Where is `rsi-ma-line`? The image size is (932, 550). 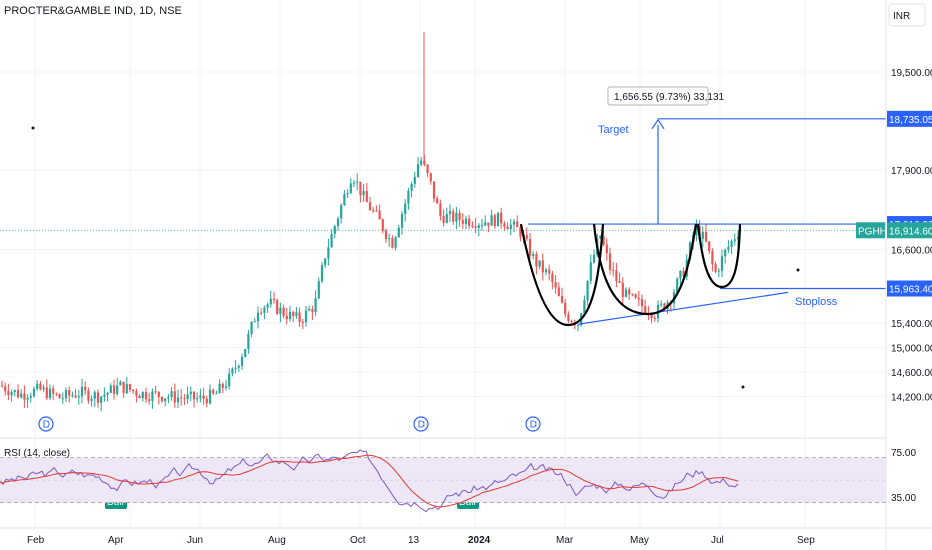
rsi-ma-line is located at coordinates (369, 481).